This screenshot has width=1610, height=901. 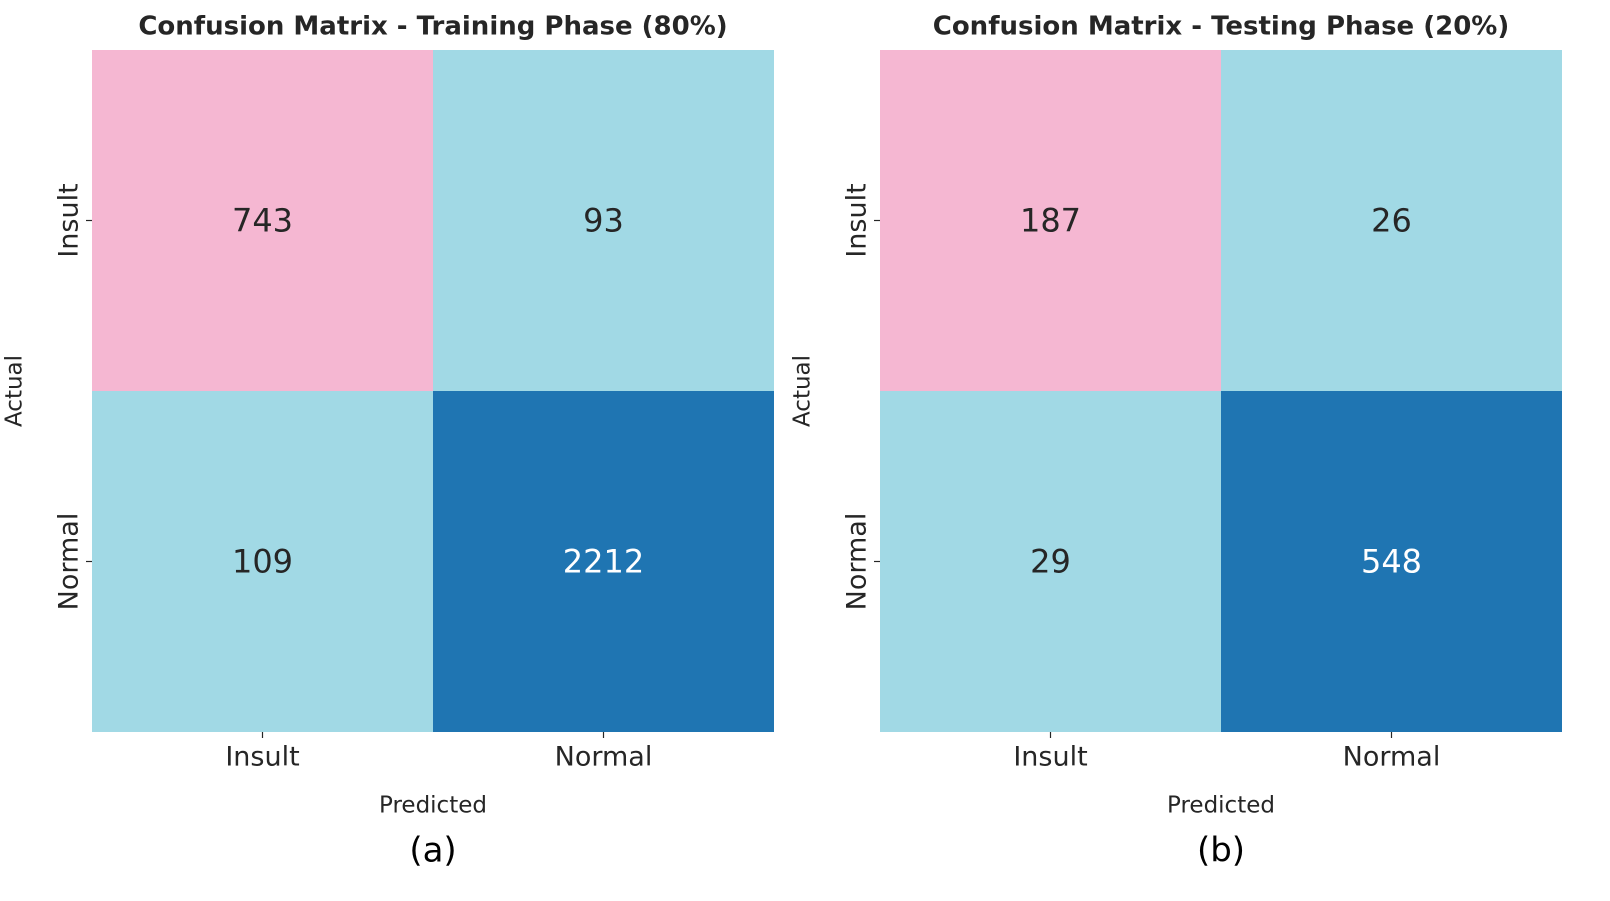 What do you see at coordinates (1221, 27) in the screenshot?
I see `chart-title: Confusion Matrix - Testing Phase (20%)` at bounding box center [1221, 27].